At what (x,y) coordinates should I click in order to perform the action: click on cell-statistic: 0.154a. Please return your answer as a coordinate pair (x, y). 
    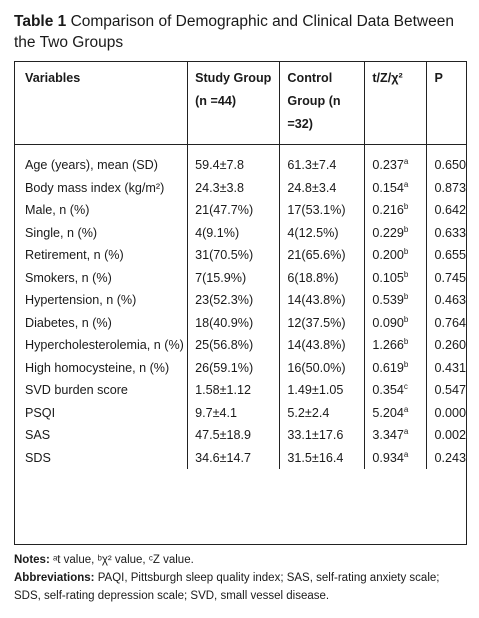
    Looking at the image, I should click on (395, 187).